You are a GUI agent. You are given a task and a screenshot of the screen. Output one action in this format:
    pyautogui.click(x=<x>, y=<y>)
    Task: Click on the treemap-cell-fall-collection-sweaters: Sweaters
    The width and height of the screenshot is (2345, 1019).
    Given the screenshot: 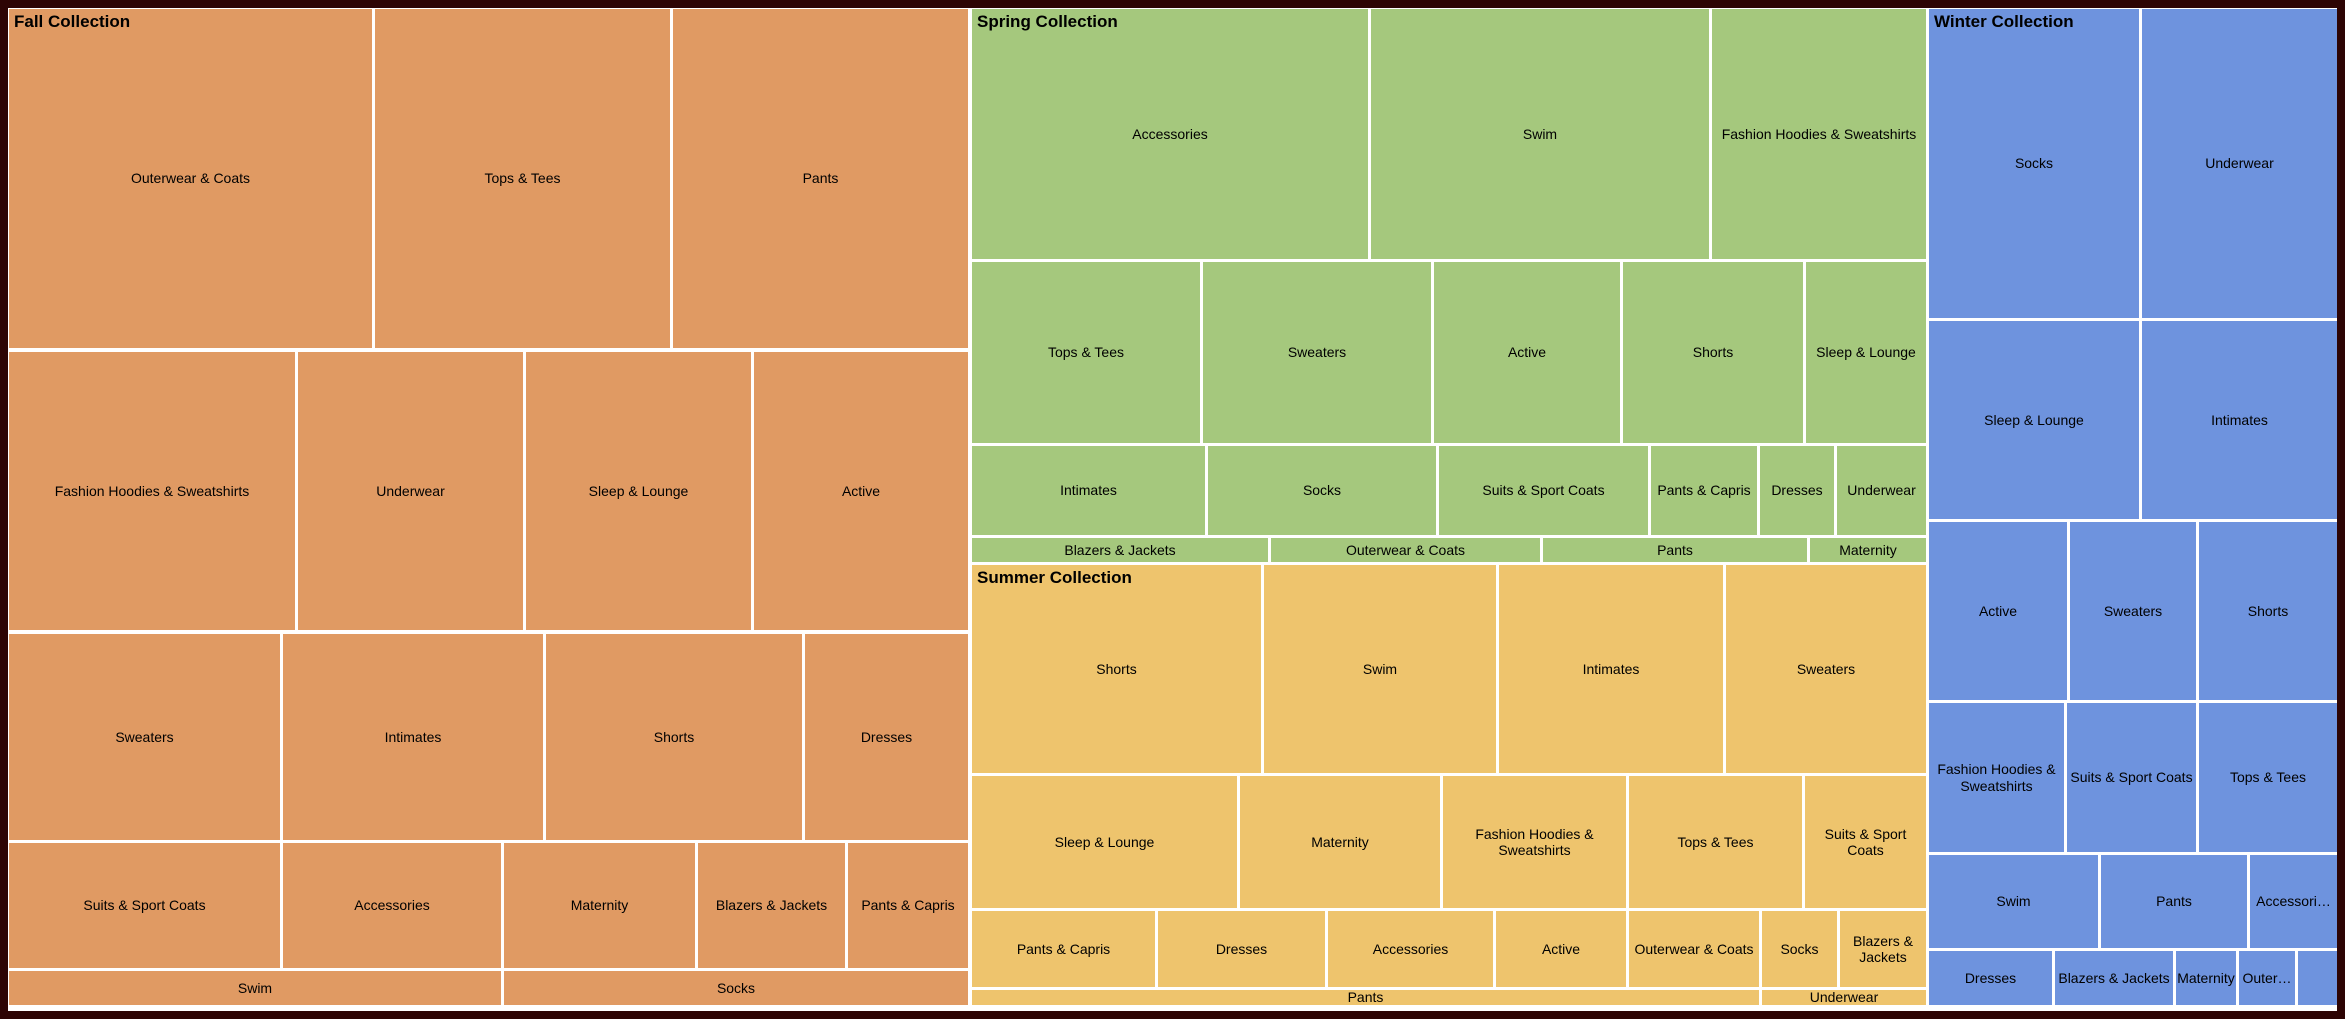 What is the action you would take?
    pyautogui.click(x=144, y=737)
    